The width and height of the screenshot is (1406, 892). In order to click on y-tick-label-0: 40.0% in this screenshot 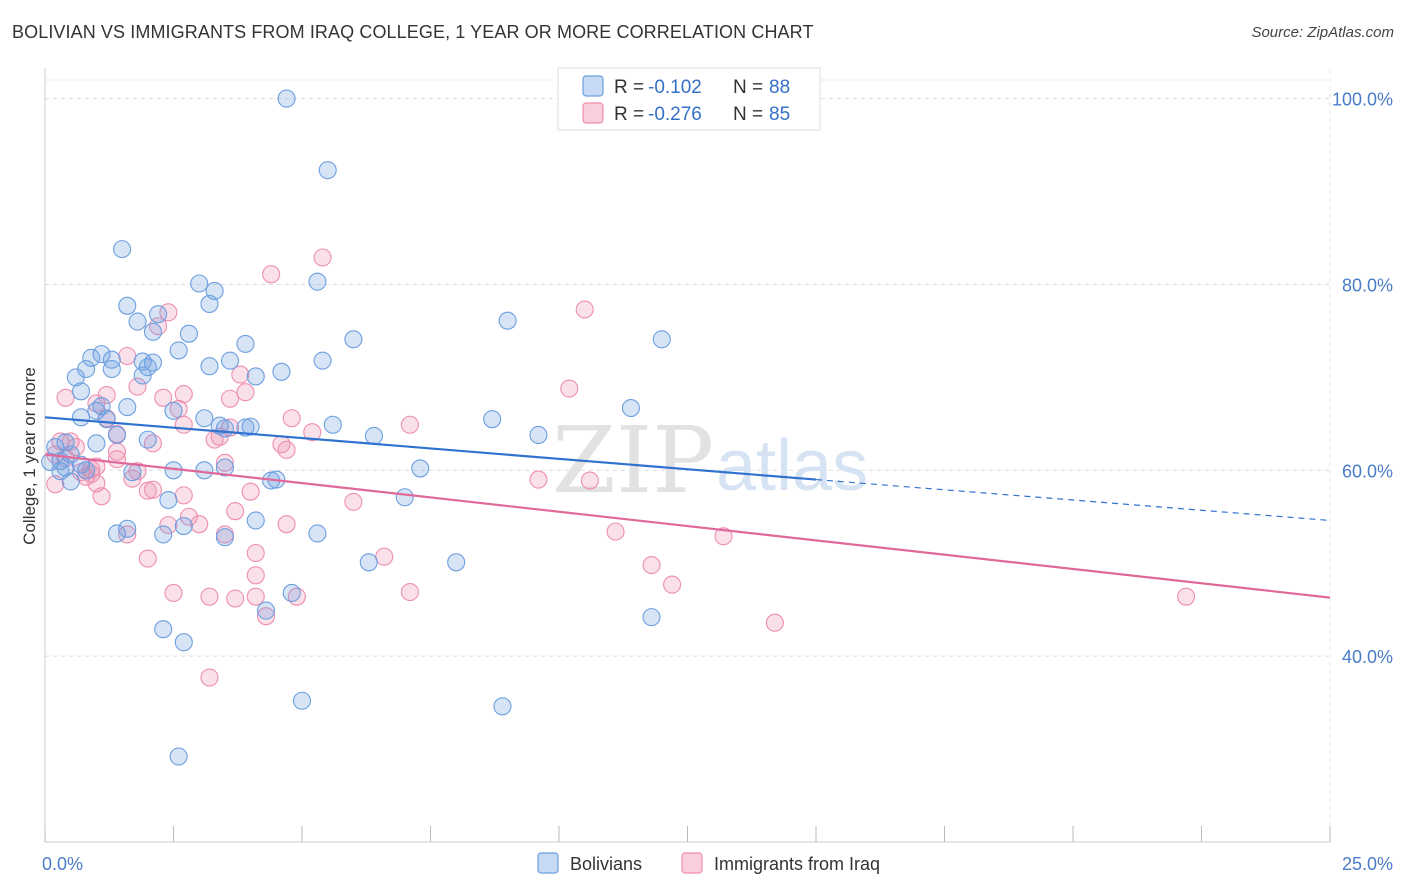, I will do `click(1367, 657)`.